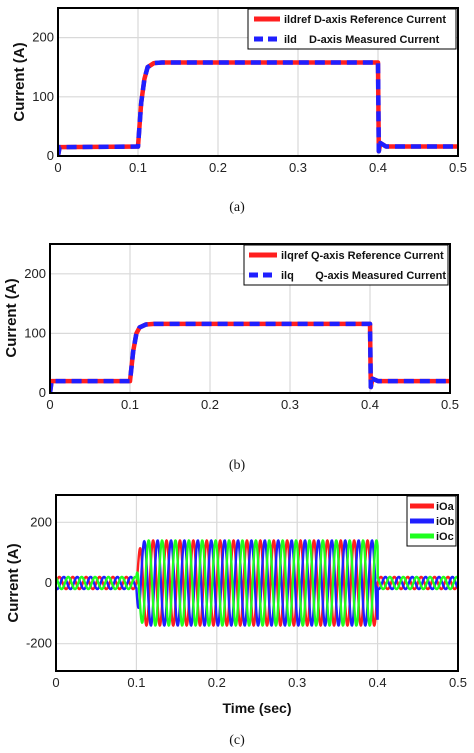 This screenshot has width=474, height=753. I want to click on panel-c-legend-label-1: iOb, so click(445, 522).